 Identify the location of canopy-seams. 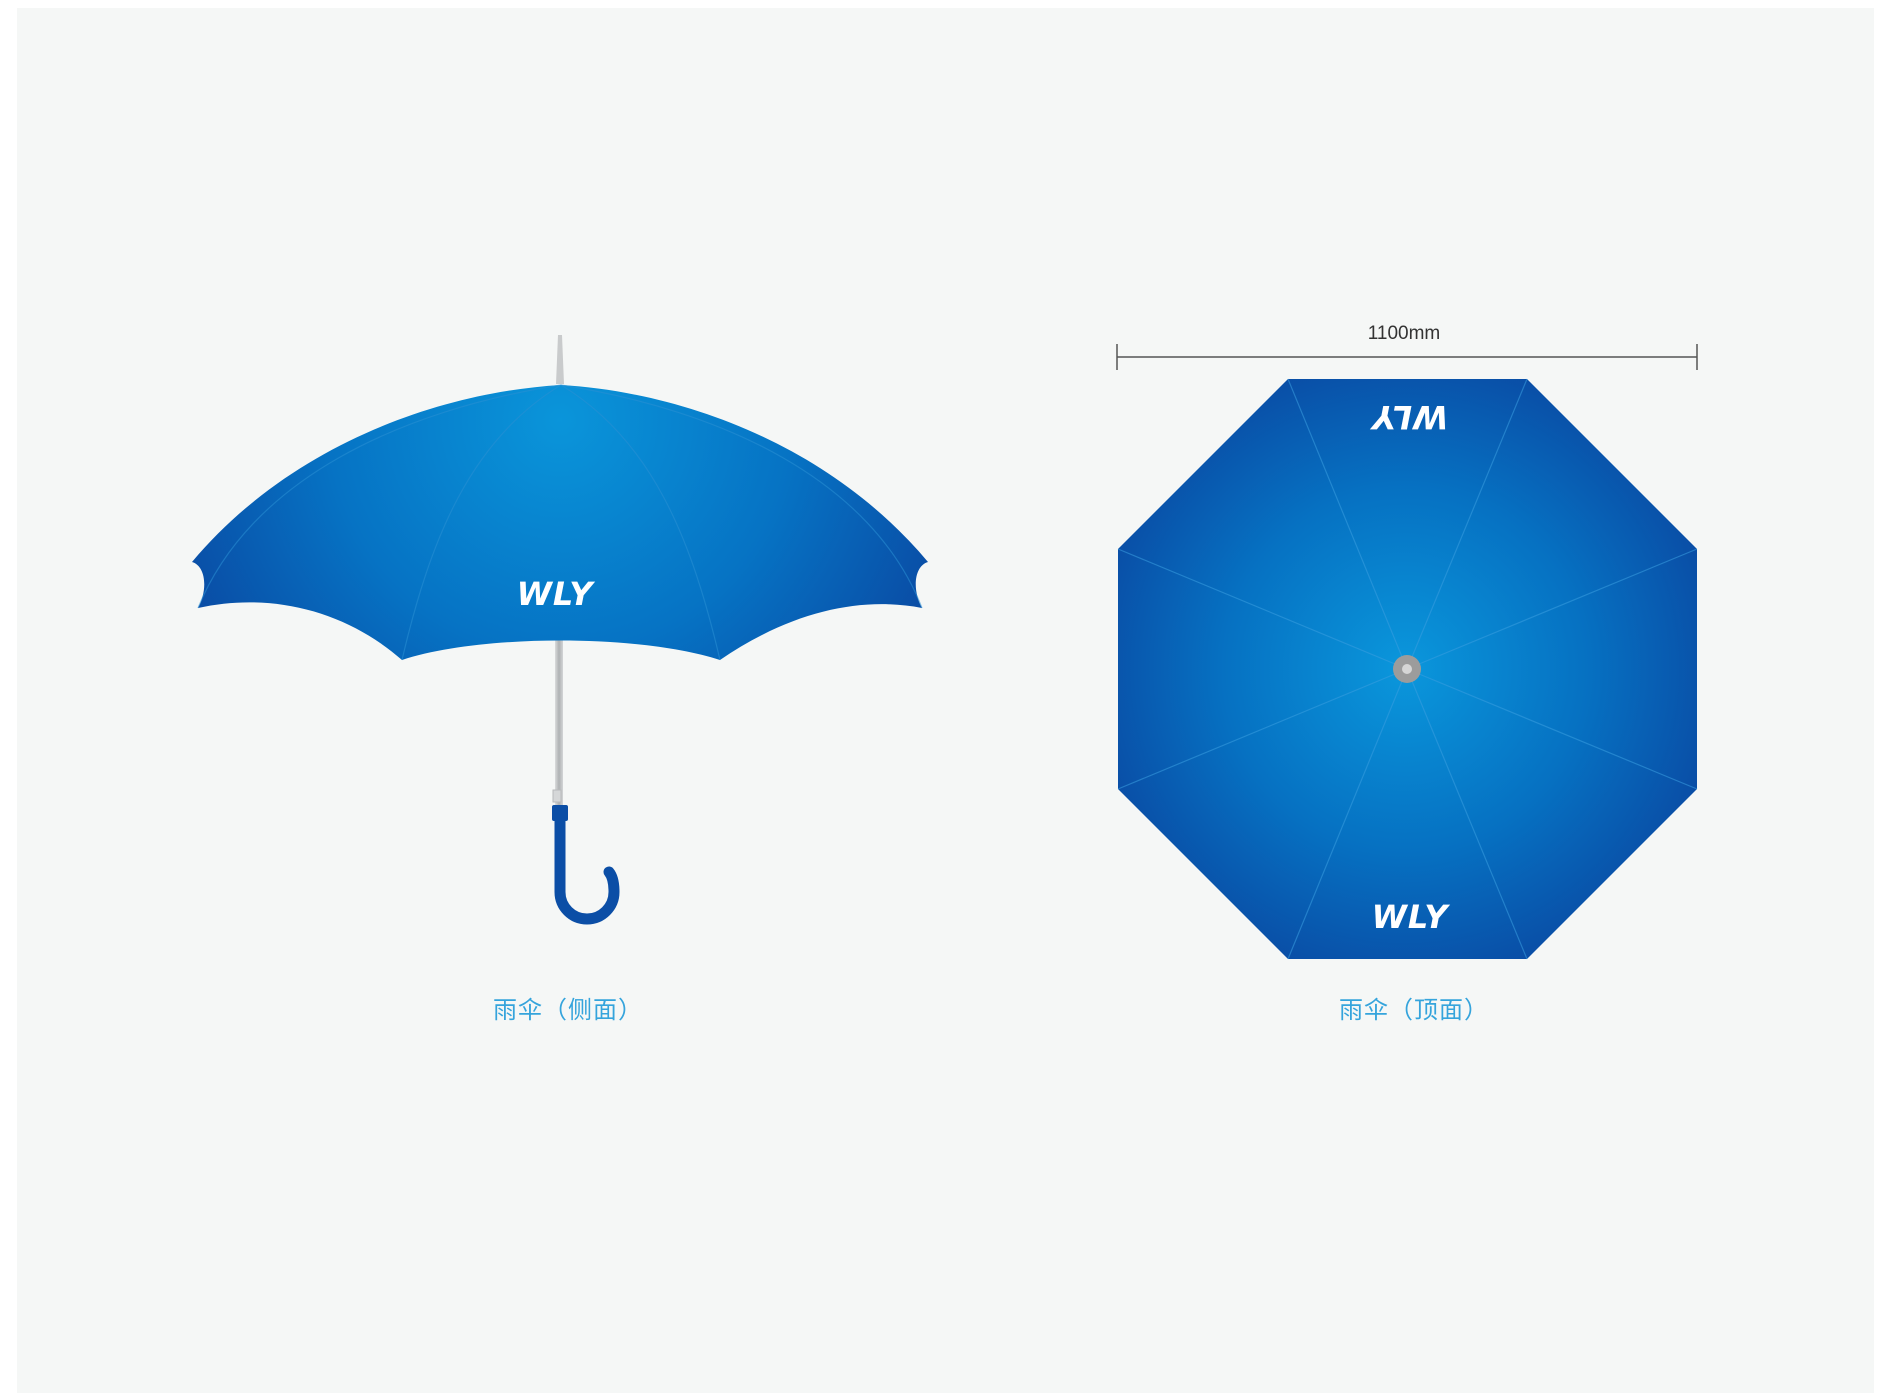
(560, 522).